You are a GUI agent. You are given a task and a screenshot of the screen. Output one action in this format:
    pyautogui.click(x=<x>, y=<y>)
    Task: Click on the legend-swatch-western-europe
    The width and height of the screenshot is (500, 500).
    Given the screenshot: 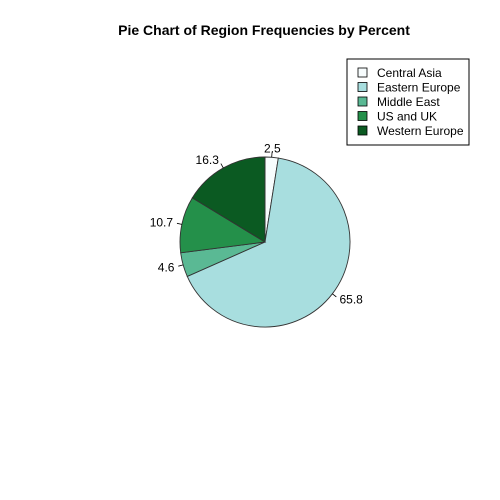 What is the action you would take?
    pyautogui.click(x=362, y=130)
    